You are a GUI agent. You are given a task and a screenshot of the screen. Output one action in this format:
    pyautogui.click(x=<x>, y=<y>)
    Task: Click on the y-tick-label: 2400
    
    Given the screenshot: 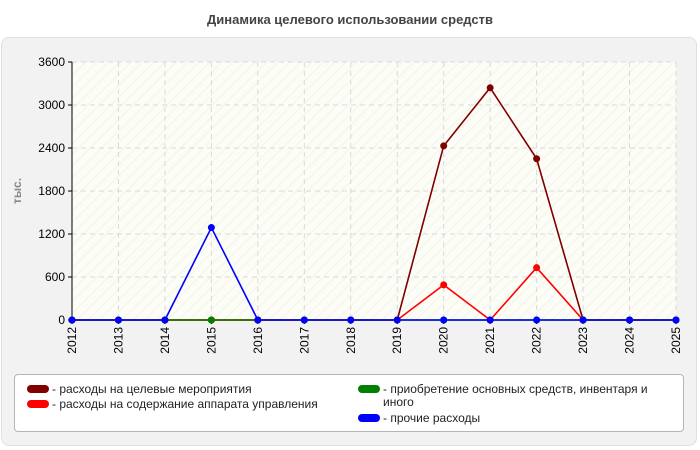 What is the action you would take?
    pyautogui.click(x=51, y=148)
    